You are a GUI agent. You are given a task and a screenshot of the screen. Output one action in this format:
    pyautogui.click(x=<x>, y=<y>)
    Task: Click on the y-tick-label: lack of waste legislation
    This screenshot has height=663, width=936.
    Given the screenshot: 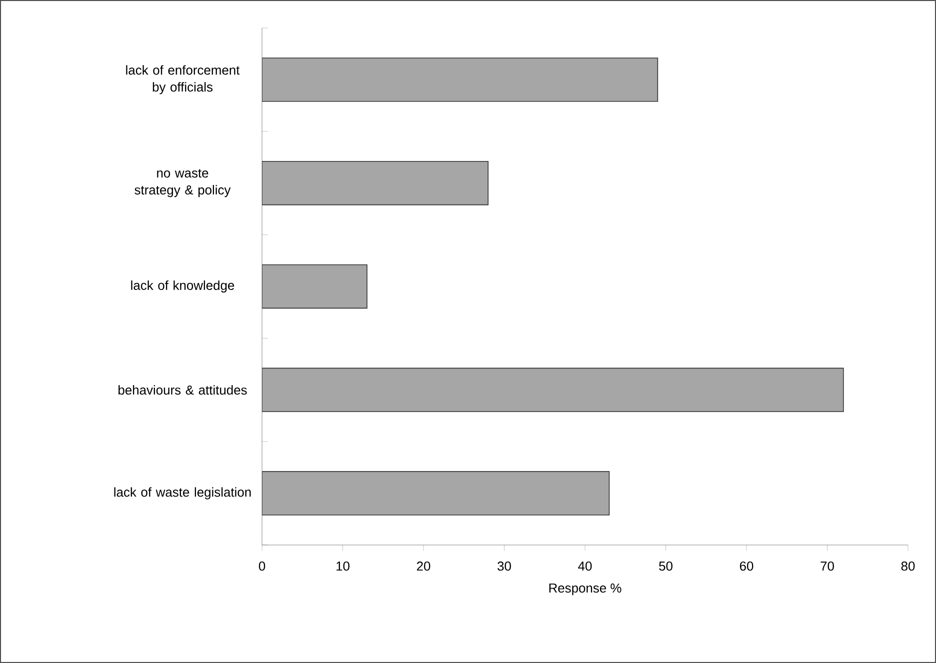 What is the action you would take?
    pyautogui.click(x=182, y=493)
    